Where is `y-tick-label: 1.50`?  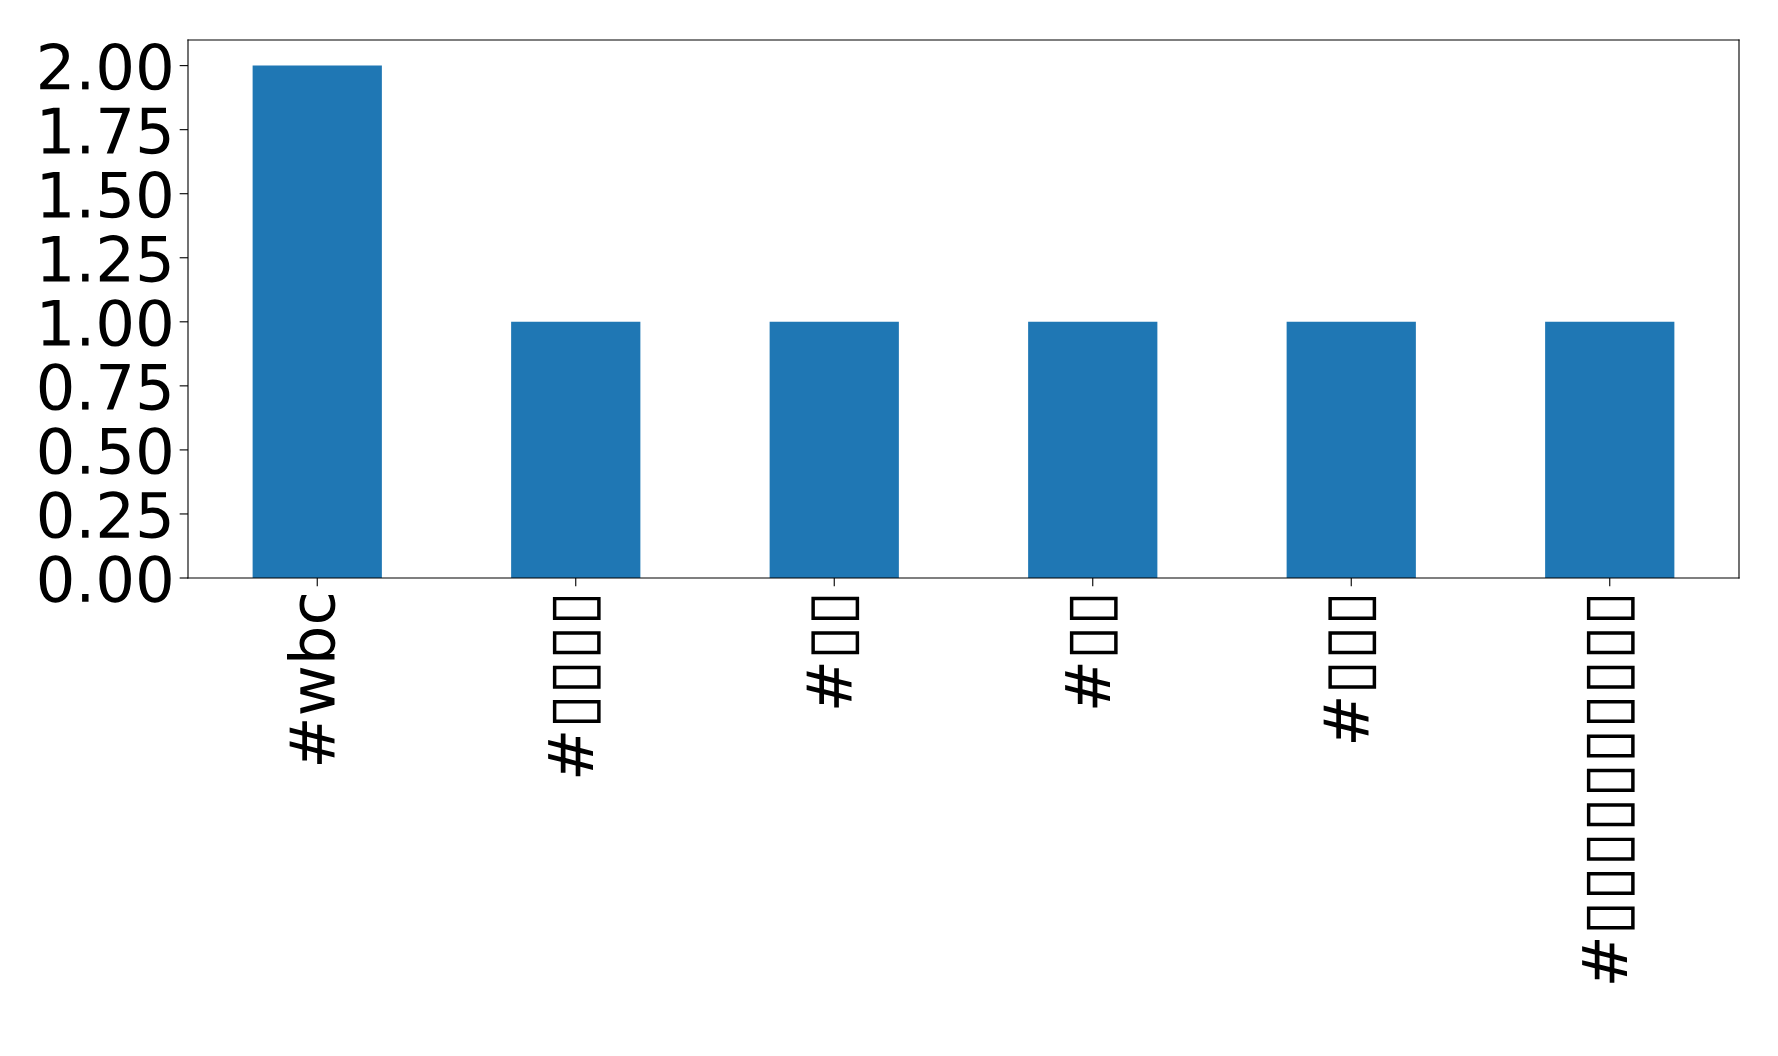 y-tick-label: 1.50 is located at coordinates (106, 195).